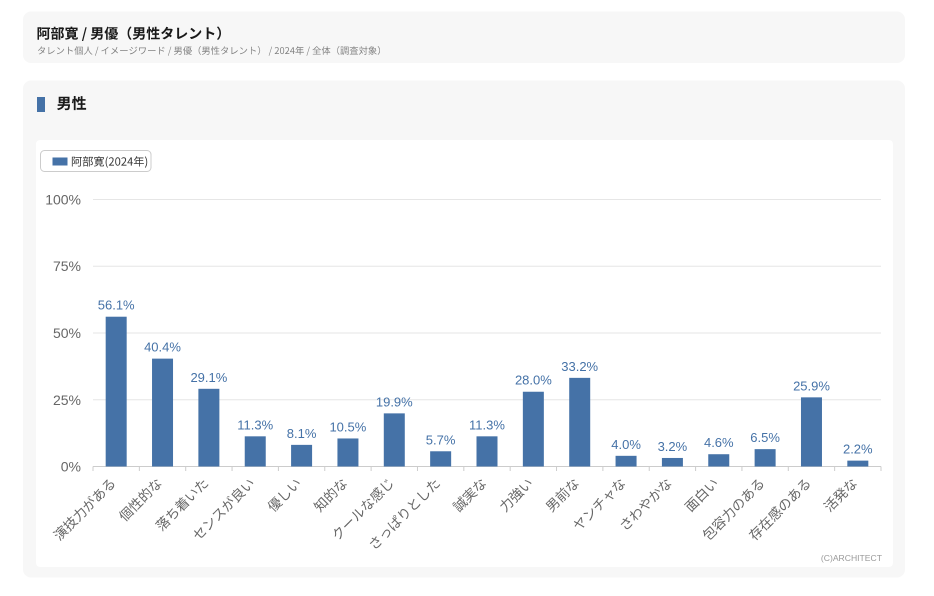  What do you see at coordinates (394, 401) in the screenshot?
I see `svg-text: 19.9%` at bounding box center [394, 401].